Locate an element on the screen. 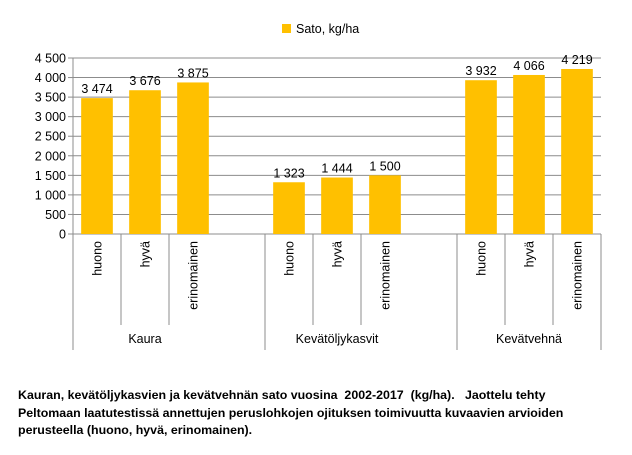 The height and width of the screenshot is (455, 632). group-label: Kevätöljykasvit is located at coordinates (337, 339).